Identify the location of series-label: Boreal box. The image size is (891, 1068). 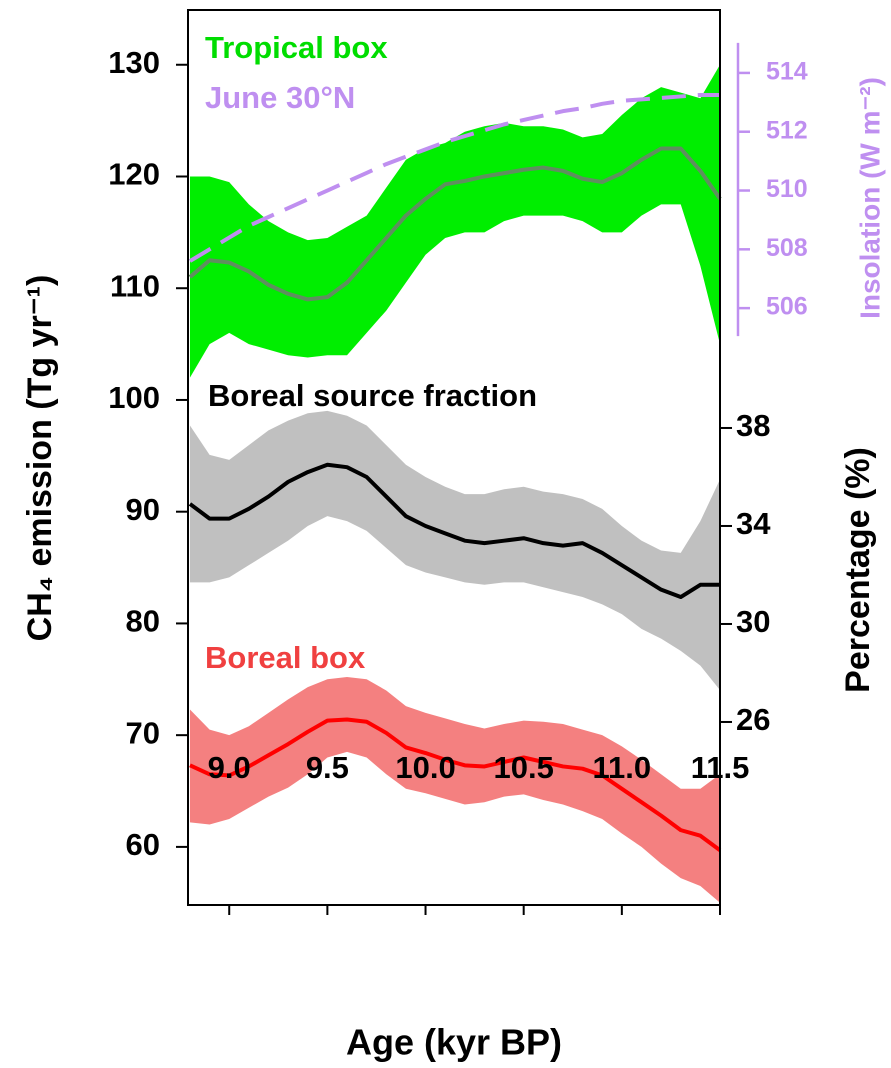
(285, 657).